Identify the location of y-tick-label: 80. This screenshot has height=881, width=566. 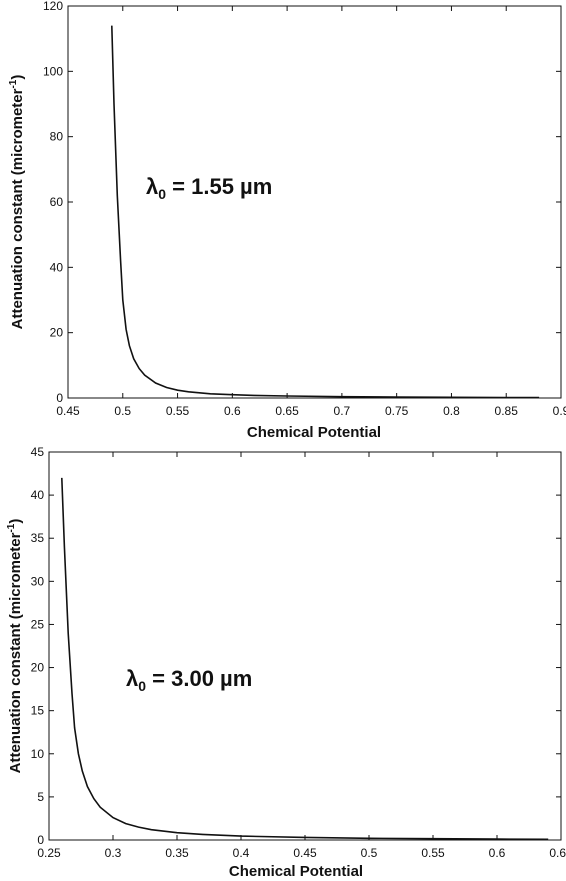
(57, 137).